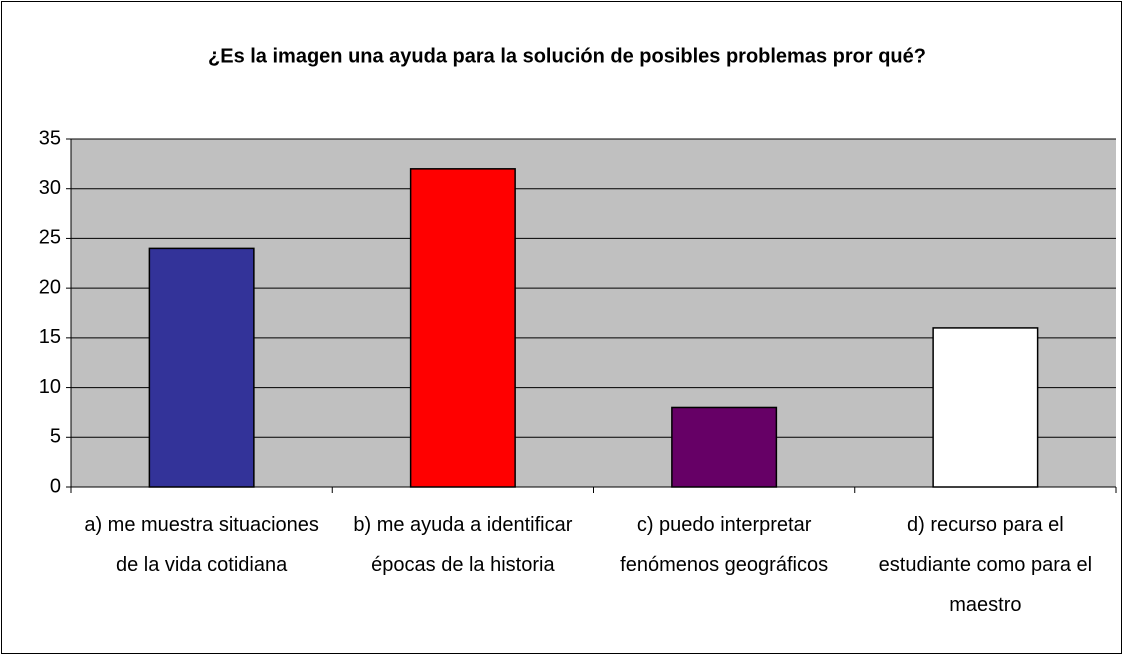 The width and height of the screenshot is (1124, 656). What do you see at coordinates (50, 387) in the screenshot?
I see `y-tick-label: 10` at bounding box center [50, 387].